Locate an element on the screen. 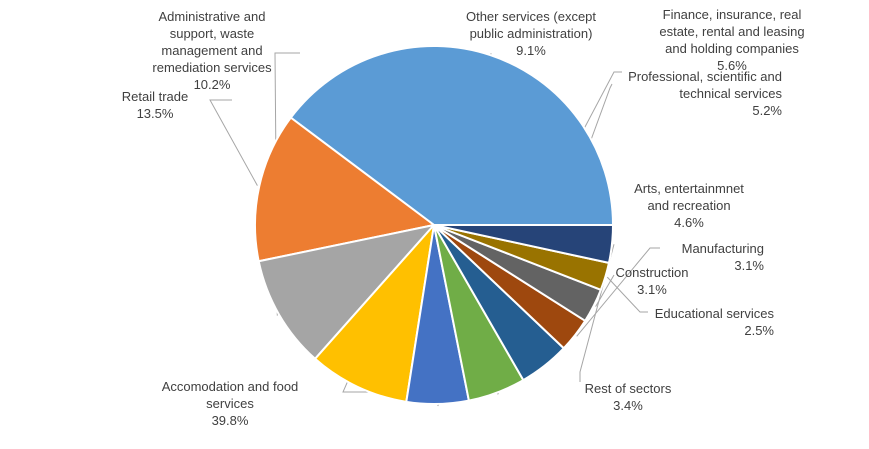 The height and width of the screenshot is (449, 869). leader-line-educational is located at coordinates (627, 294).